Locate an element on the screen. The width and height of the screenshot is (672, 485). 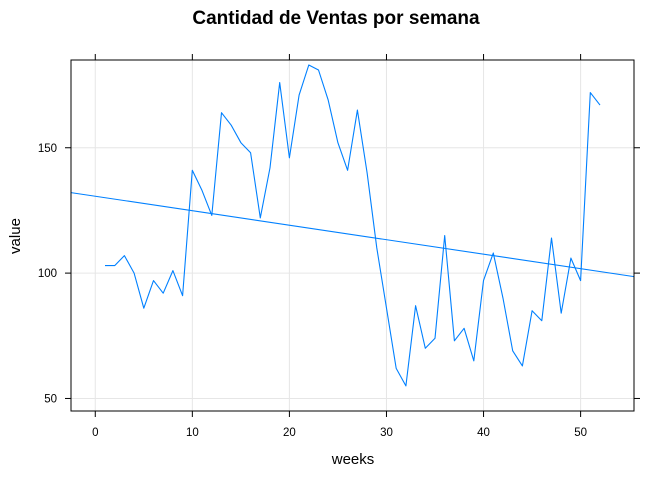
x-tick-label: 0 is located at coordinates (95, 433).